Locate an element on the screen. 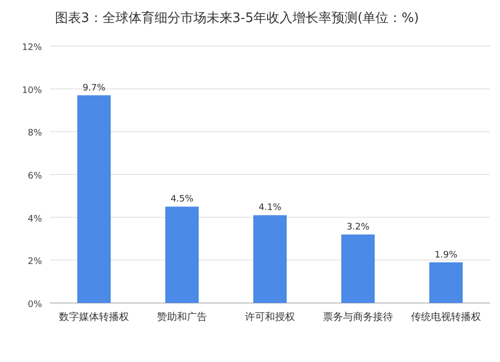 This screenshot has width=500, height=362. x-tick-label: 票务与商务接待 is located at coordinates (358, 317).